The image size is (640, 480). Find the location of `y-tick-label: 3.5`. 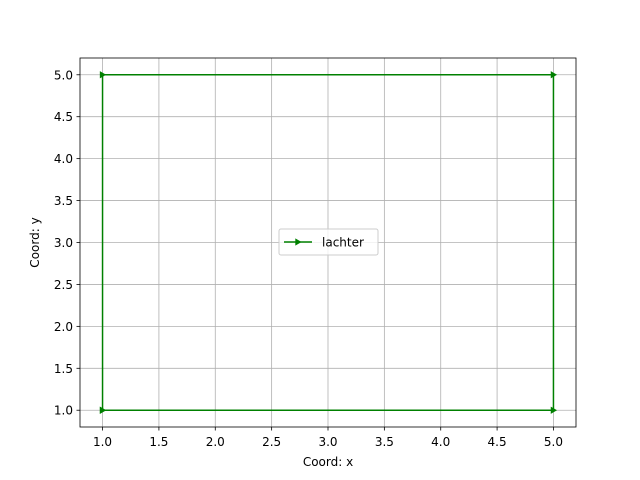

y-tick-label: 3.5 is located at coordinates (63, 201).